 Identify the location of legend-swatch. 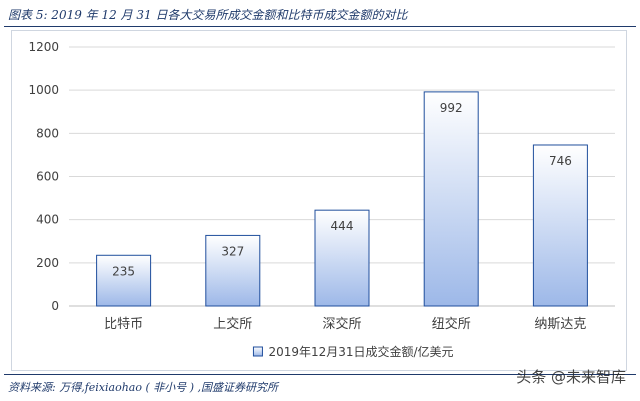
(257, 351).